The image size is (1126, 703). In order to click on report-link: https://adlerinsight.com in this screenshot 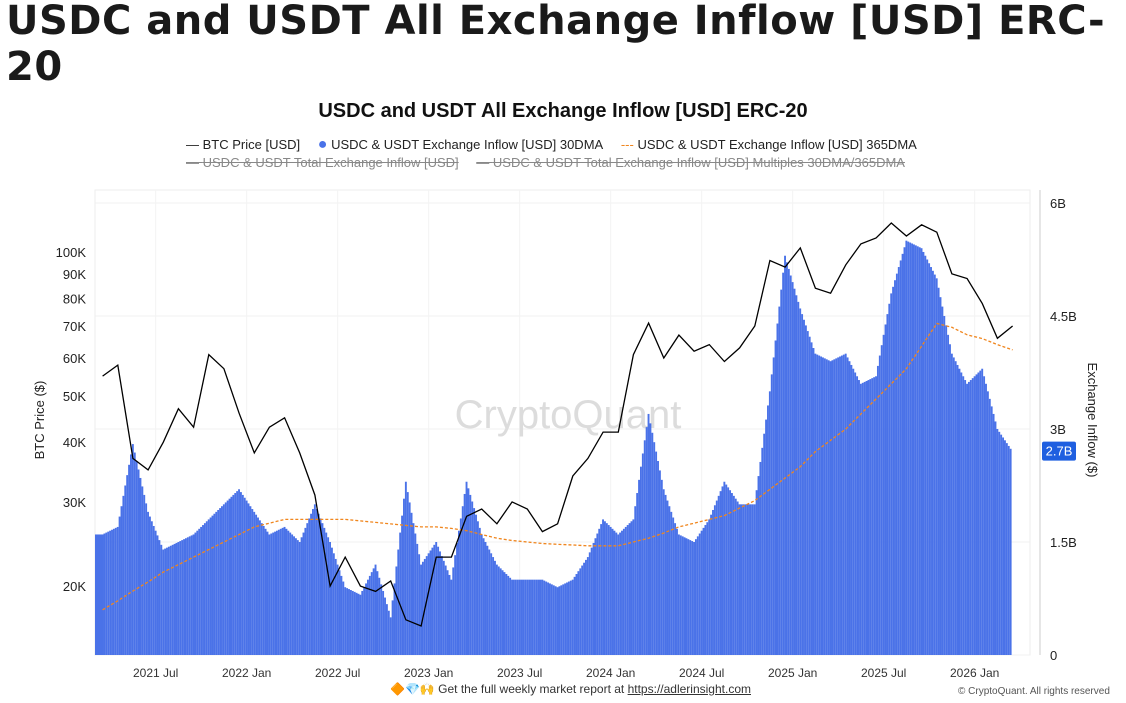, I will do `click(689, 689)`.